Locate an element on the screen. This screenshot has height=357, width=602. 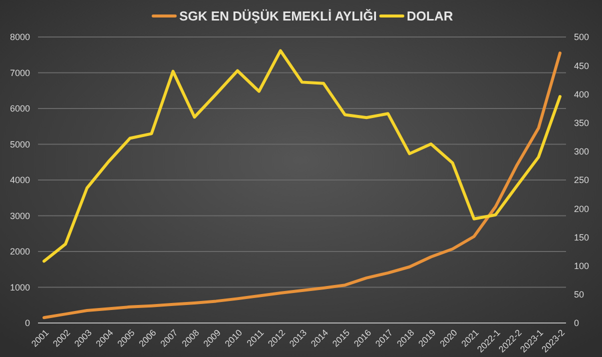
y2-tick-label: 350 is located at coordinates (582, 123).